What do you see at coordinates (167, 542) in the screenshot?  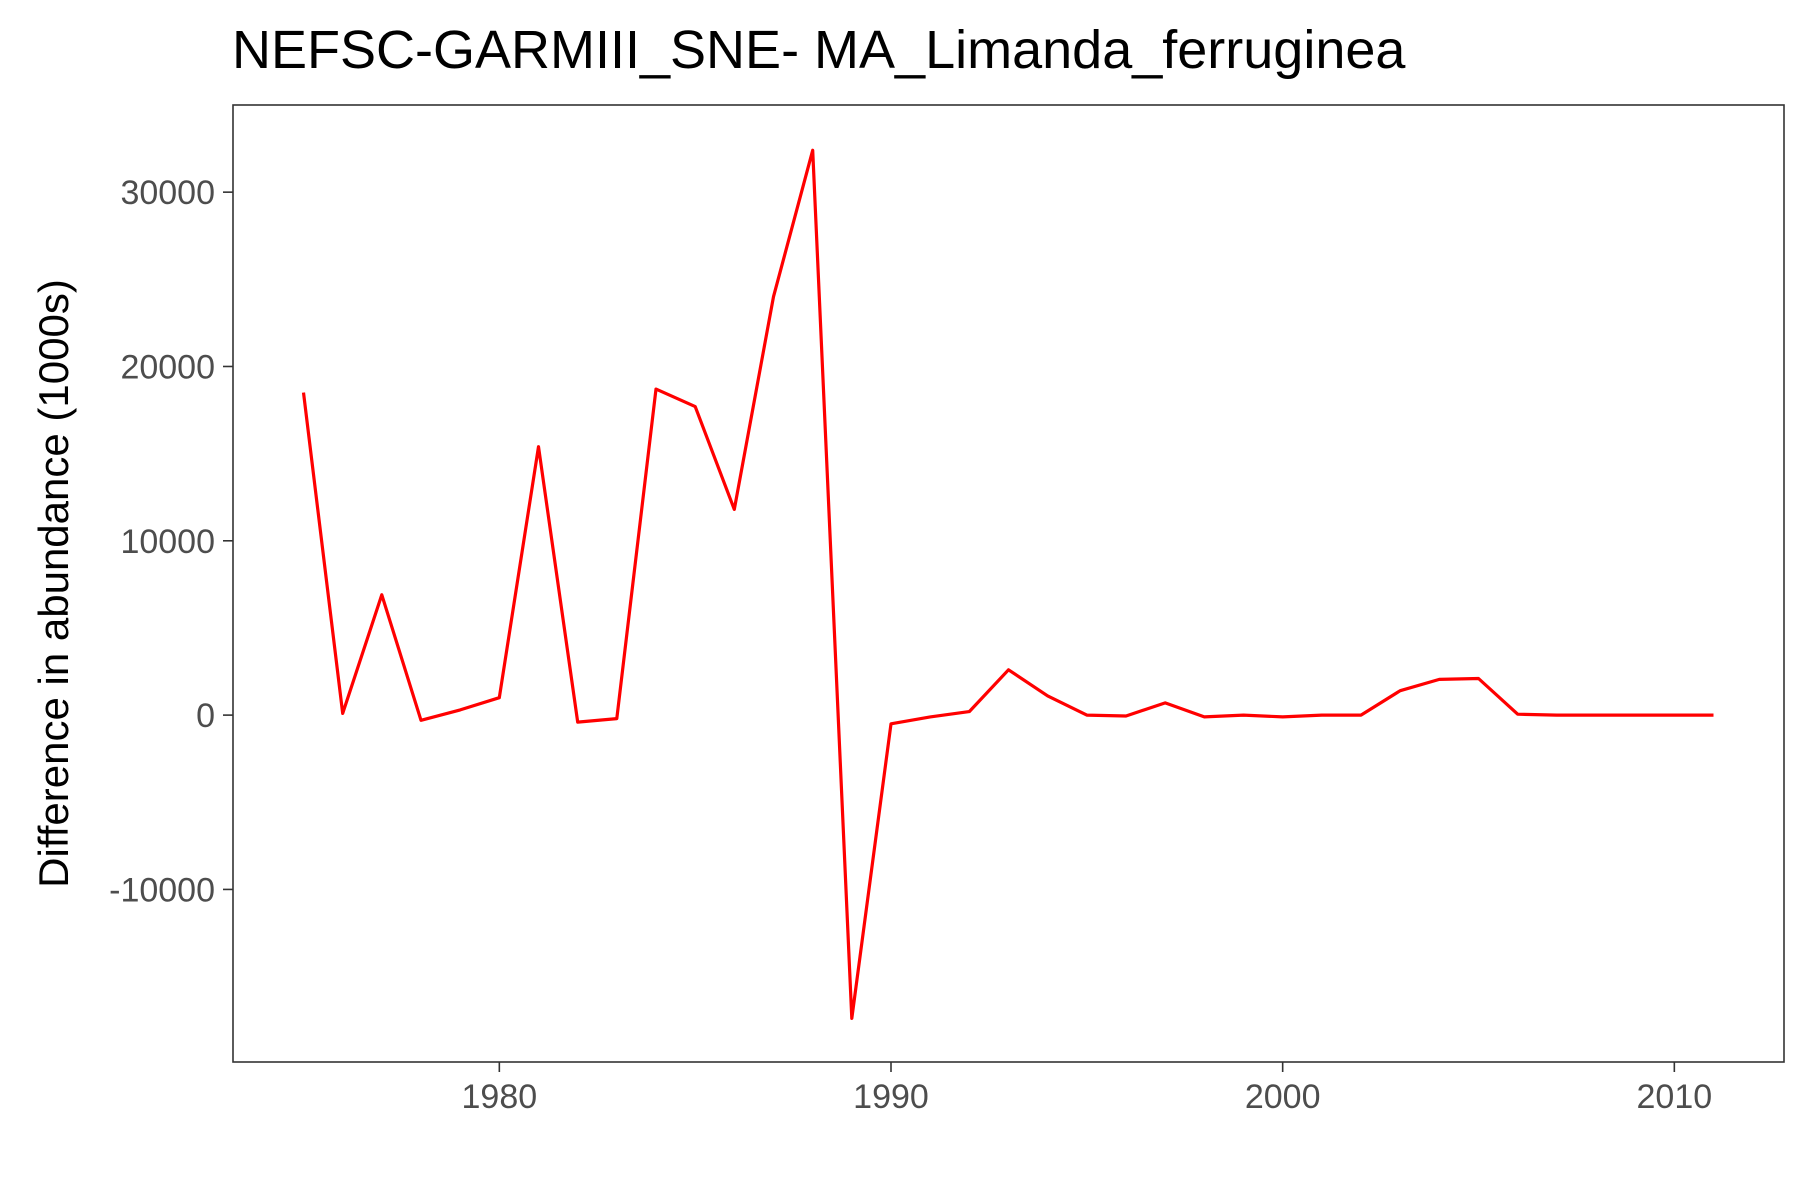 I see `y-tick-label: 10000` at bounding box center [167, 542].